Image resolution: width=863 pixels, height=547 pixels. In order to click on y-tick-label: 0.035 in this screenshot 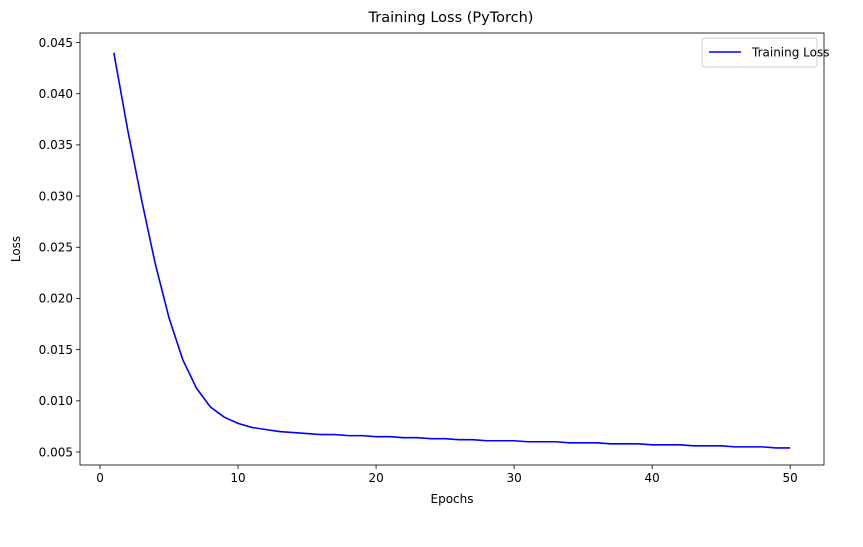, I will do `click(56, 145)`.